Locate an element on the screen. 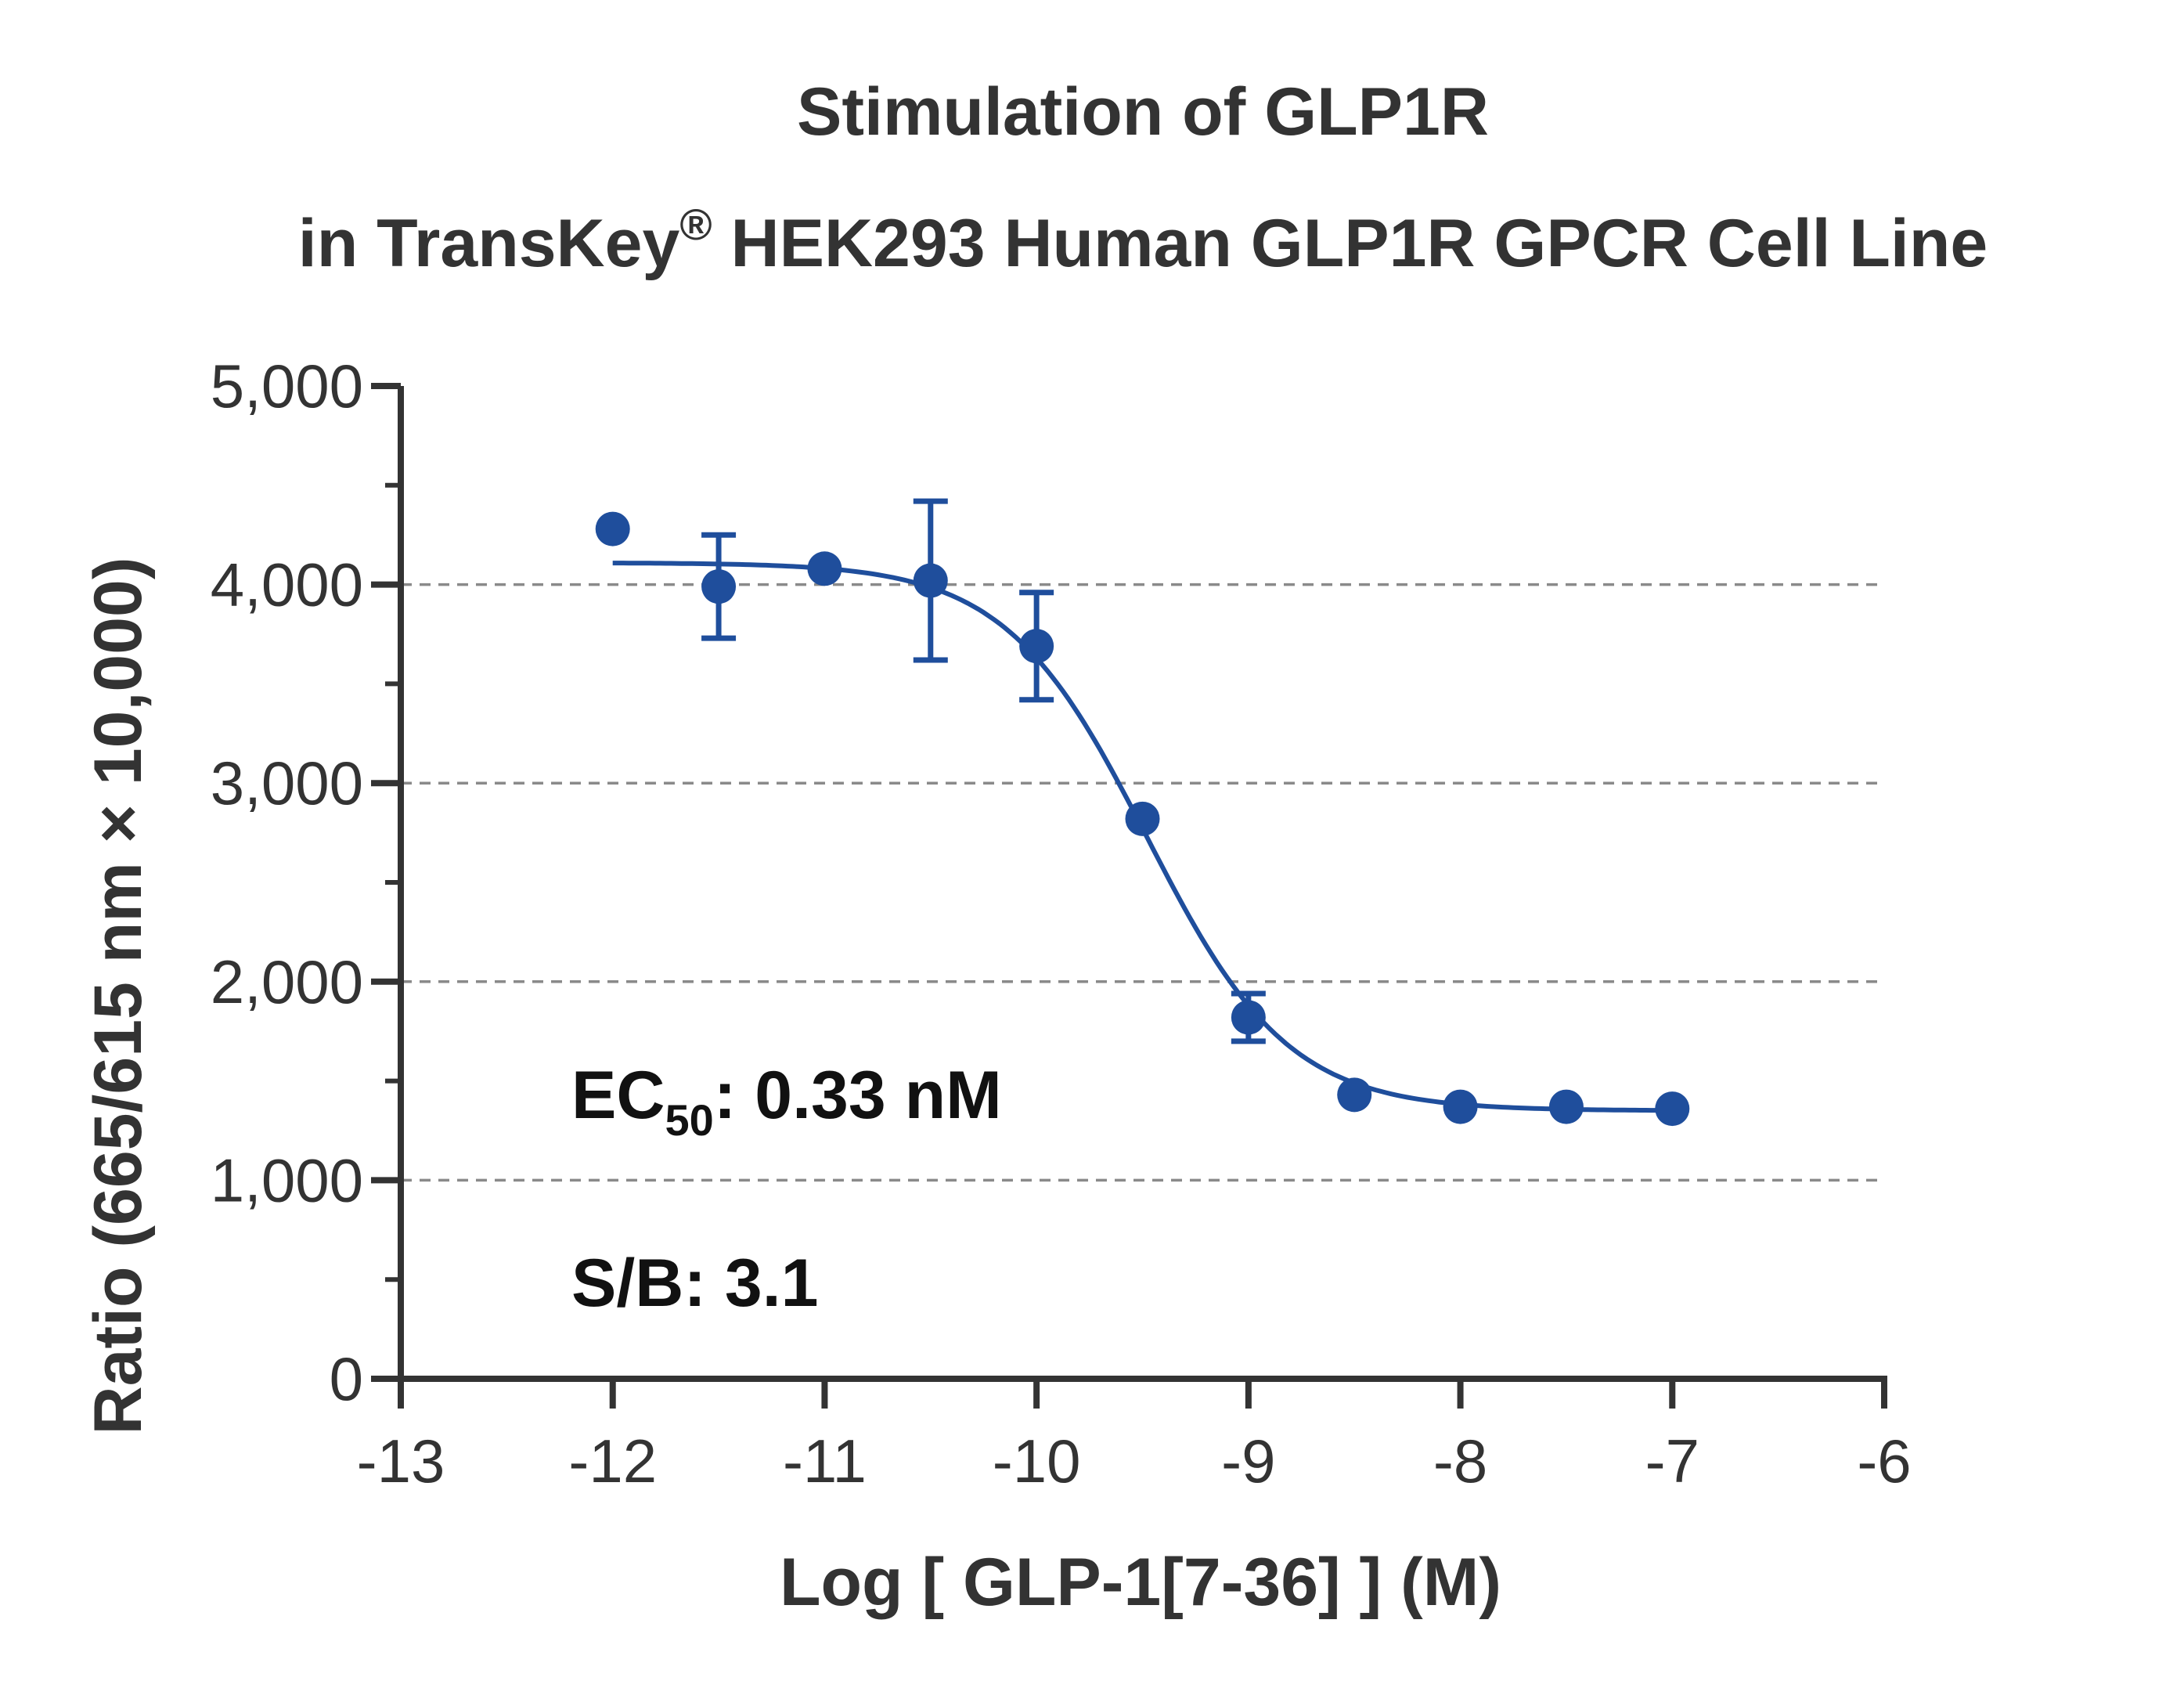  x-tick-label--13: -13 is located at coordinates (401, 1461).